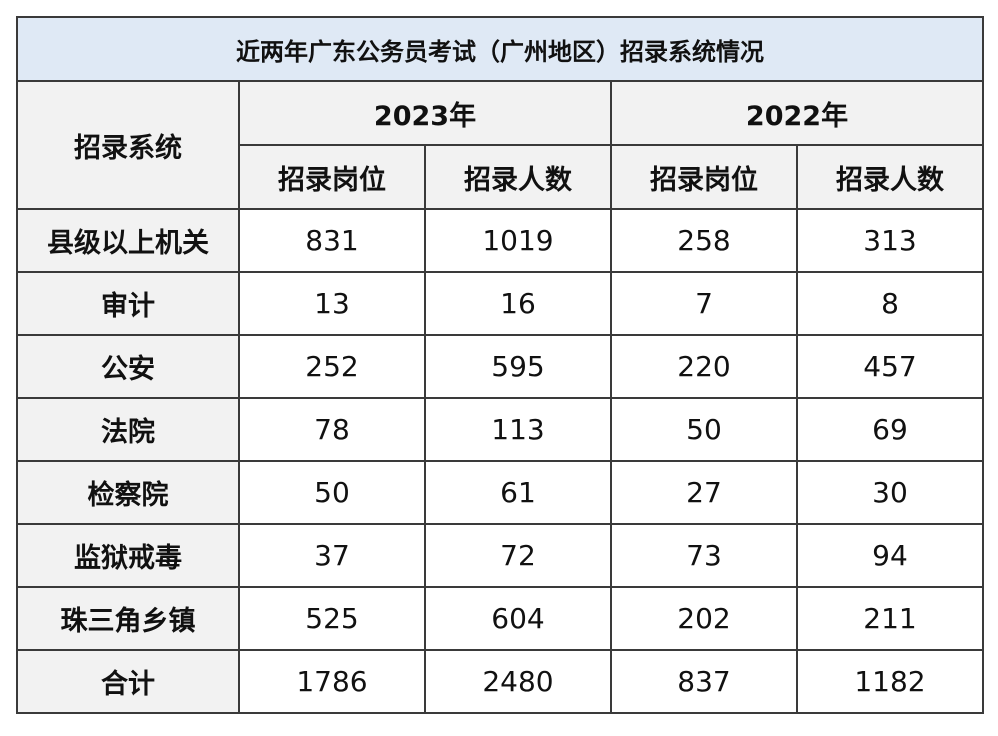  Describe the element at coordinates (518, 492) in the screenshot. I see `cell-value: 61` at that location.